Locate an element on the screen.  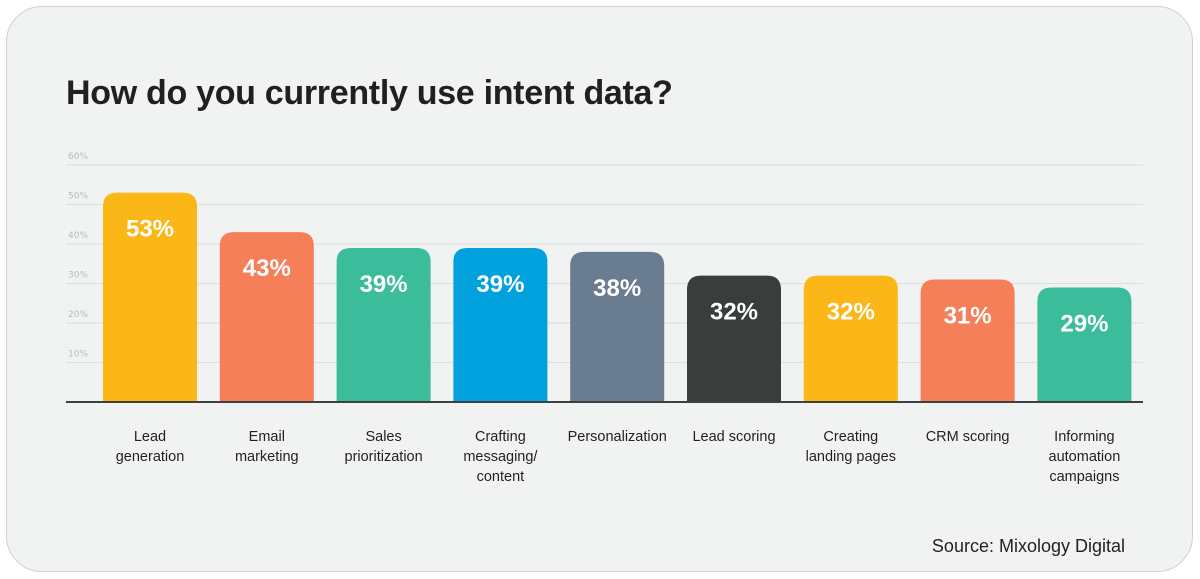
category-label: Lead scoring is located at coordinates (733, 437).